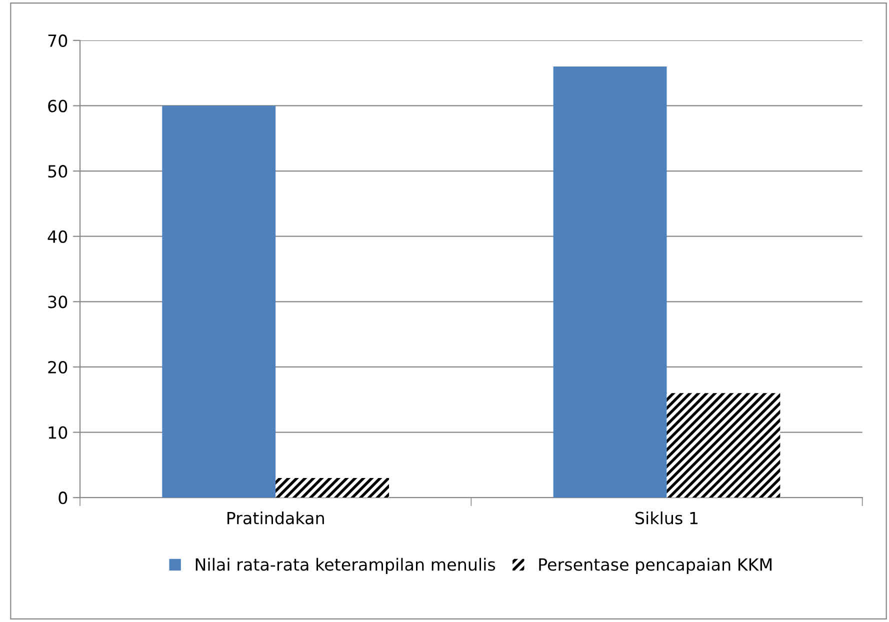 Image resolution: width=889 pixels, height=622 pixels. Describe the element at coordinates (58, 40) in the screenshot. I see `y-tick-label: 70` at that location.